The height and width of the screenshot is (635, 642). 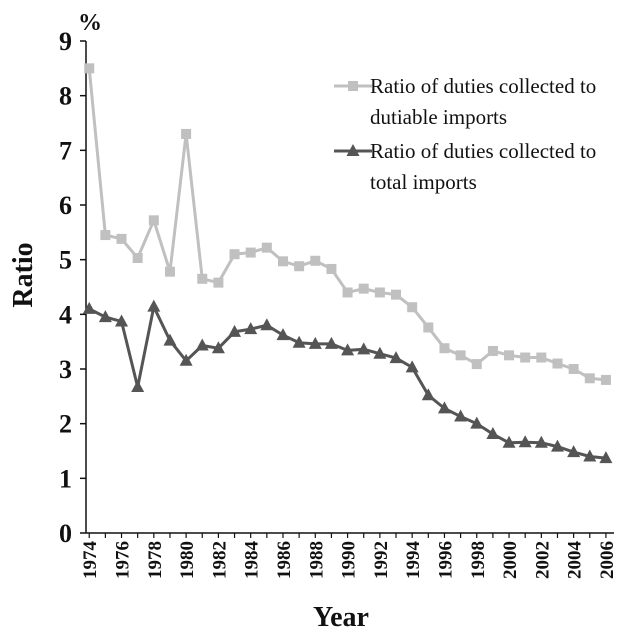 I want to click on x-axis-title: Year, so click(x=341, y=617).